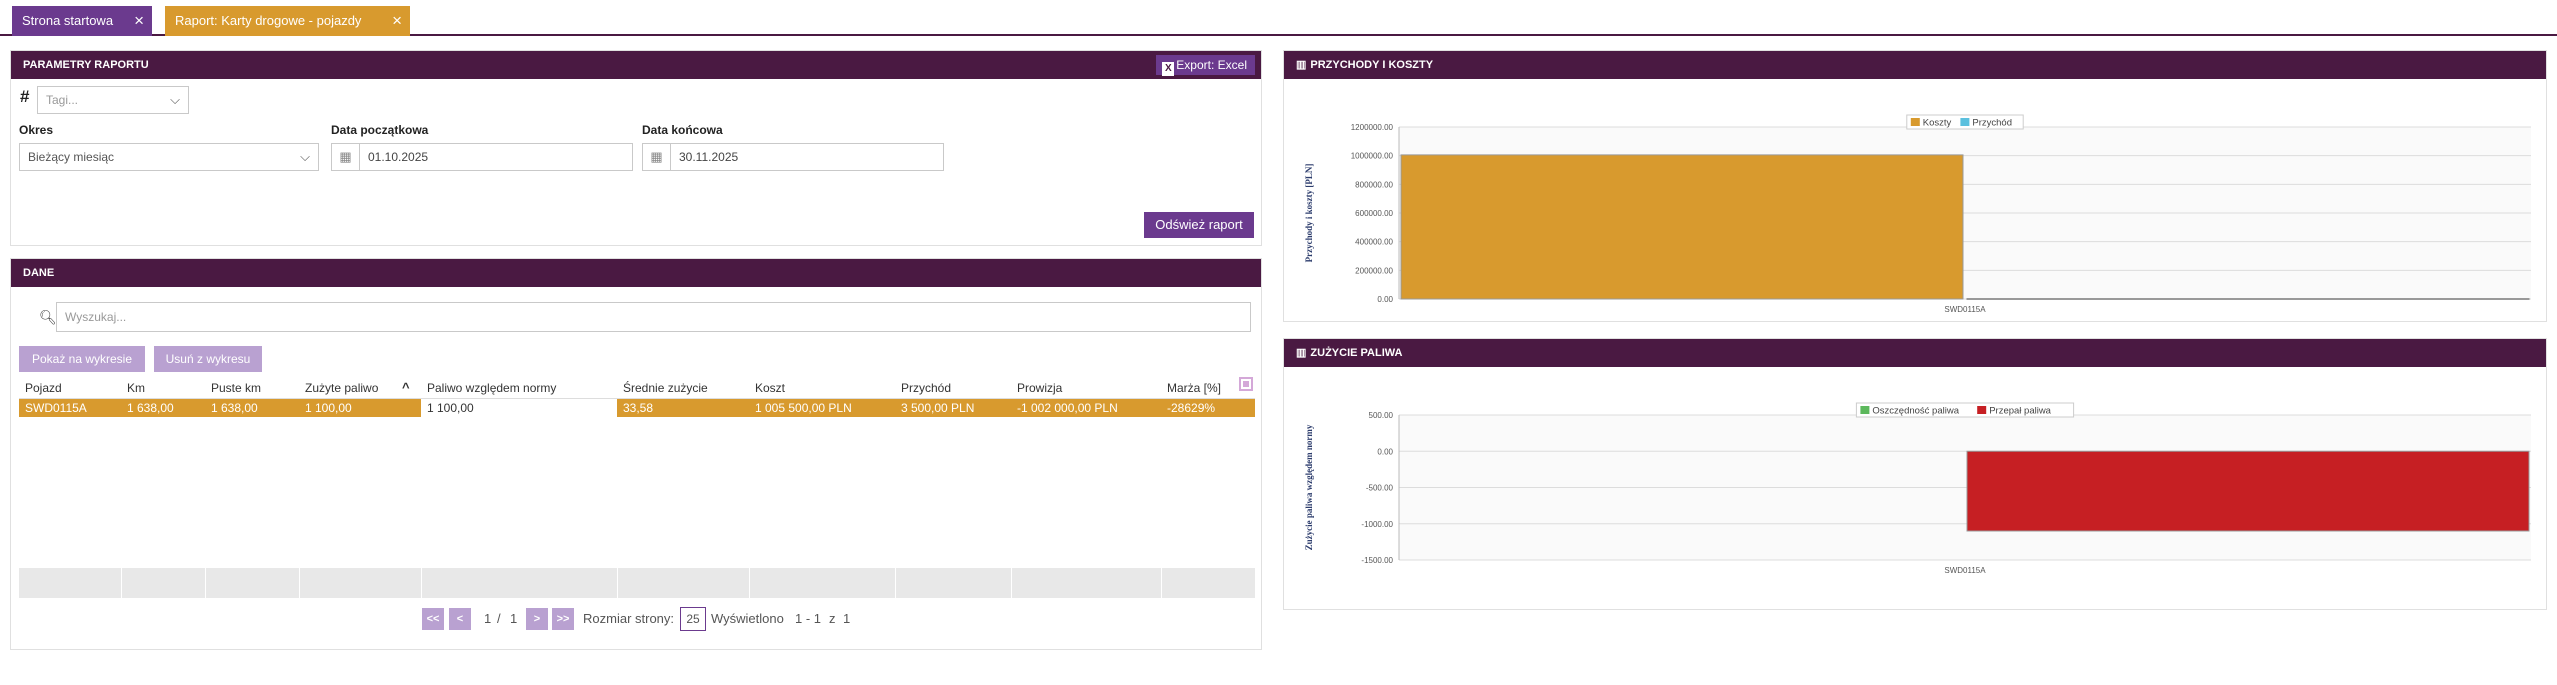 The image size is (2557, 685). What do you see at coordinates (398, 157) in the screenshot?
I see `start-date-value: 01.10.2025` at bounding box center [398, 157].